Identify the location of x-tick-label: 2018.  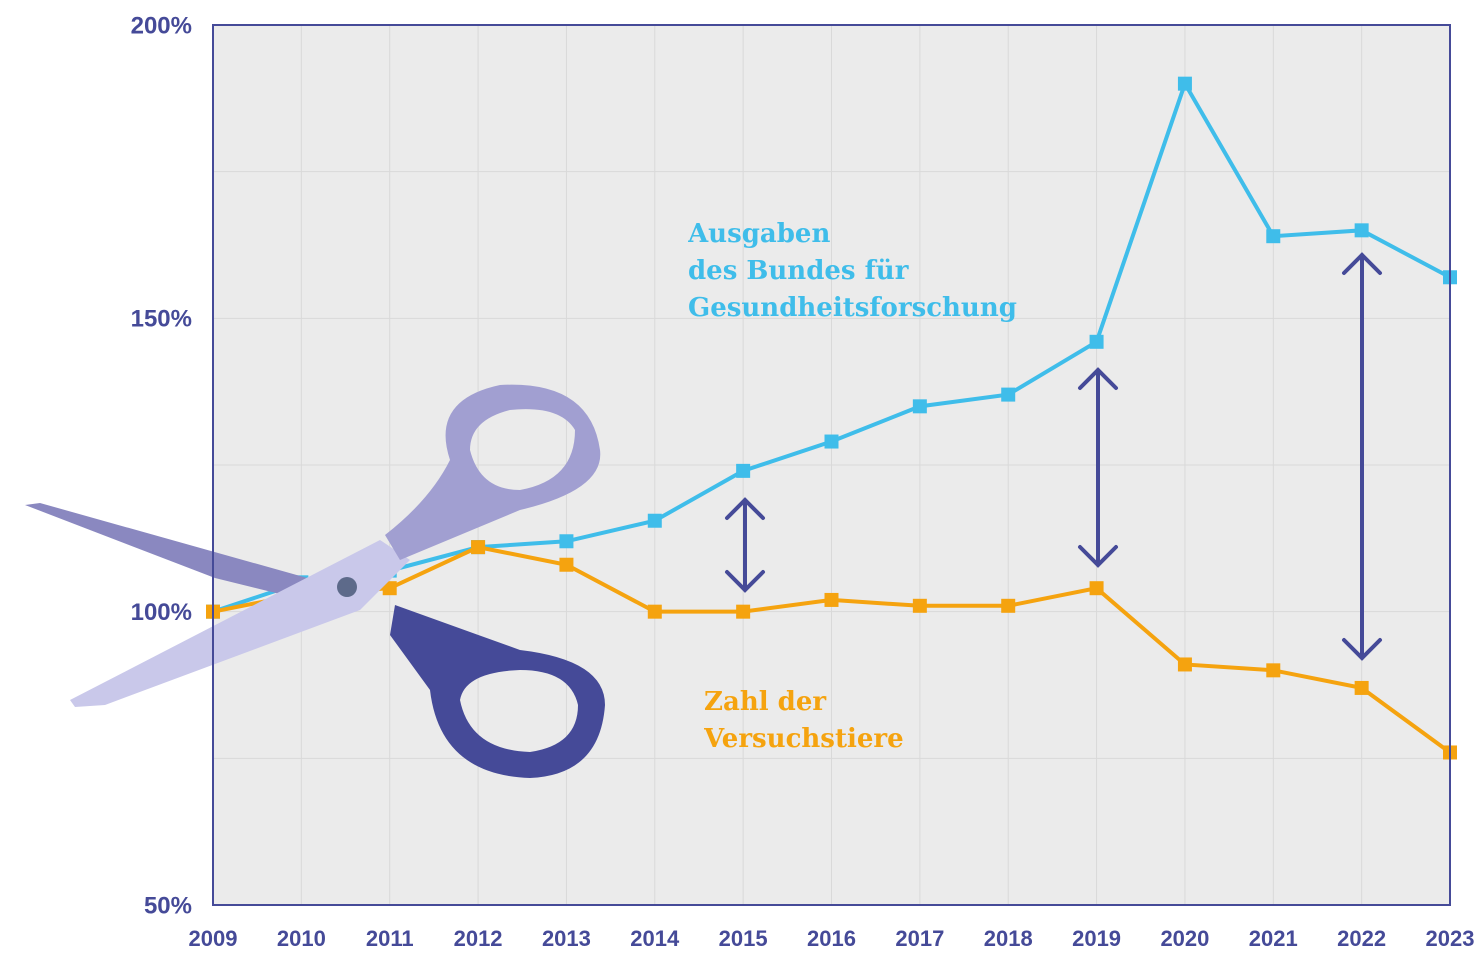
(1008, 938).